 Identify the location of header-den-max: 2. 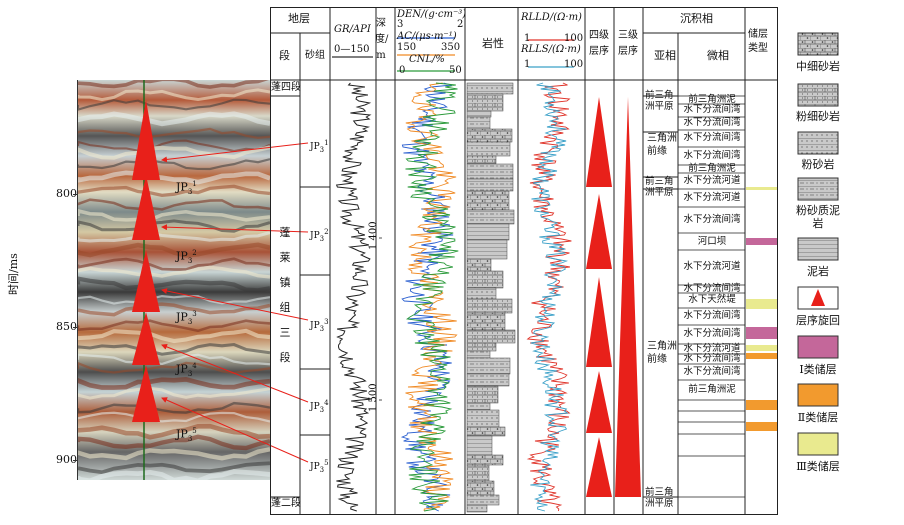
(460, 24).